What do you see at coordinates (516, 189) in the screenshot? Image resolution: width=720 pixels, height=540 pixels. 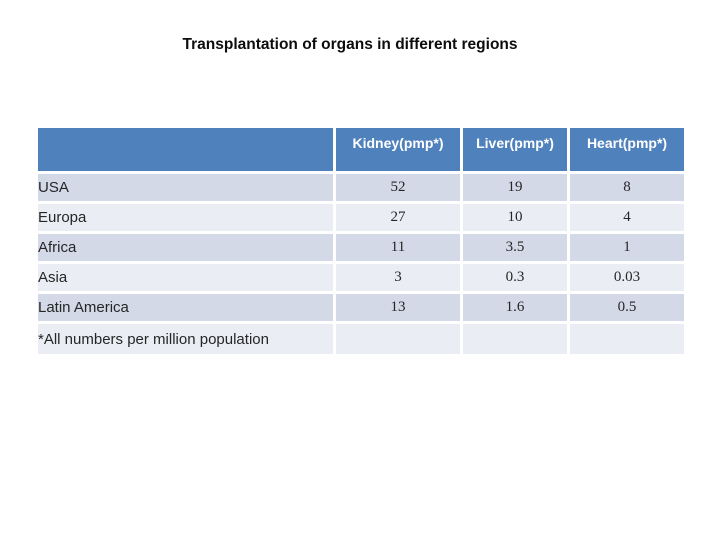 I see `liver-value-cell: 19` at bounding box center [516, 189].